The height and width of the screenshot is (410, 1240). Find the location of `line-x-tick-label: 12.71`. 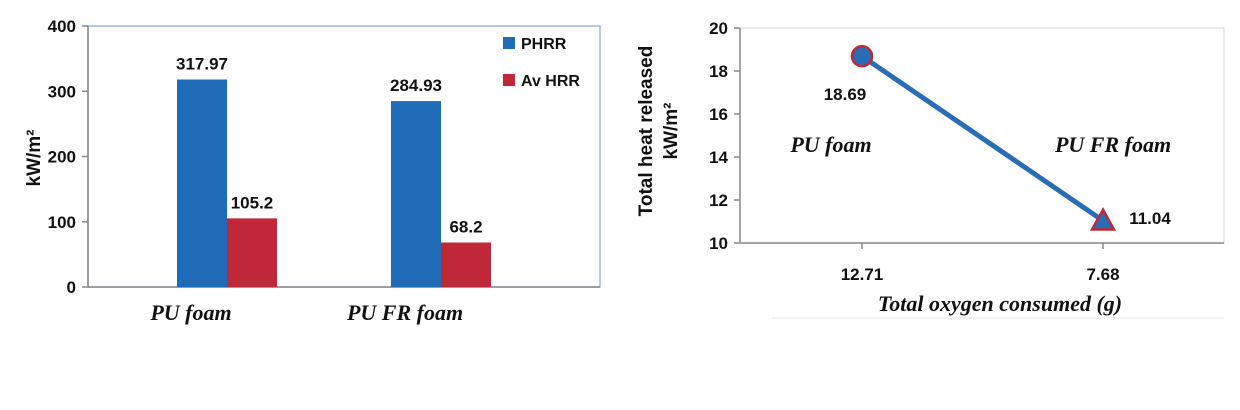

line-x-tick-label: 12.71 is located at coordinates (862, 274).